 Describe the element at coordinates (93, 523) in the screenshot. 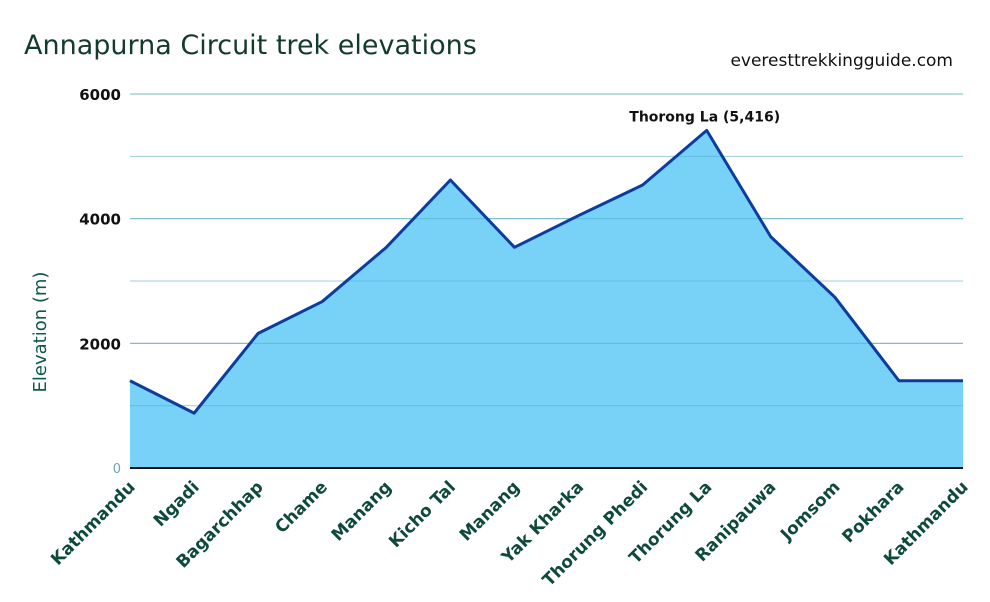

I see `x-tick-label: Kathmandu` at that location.